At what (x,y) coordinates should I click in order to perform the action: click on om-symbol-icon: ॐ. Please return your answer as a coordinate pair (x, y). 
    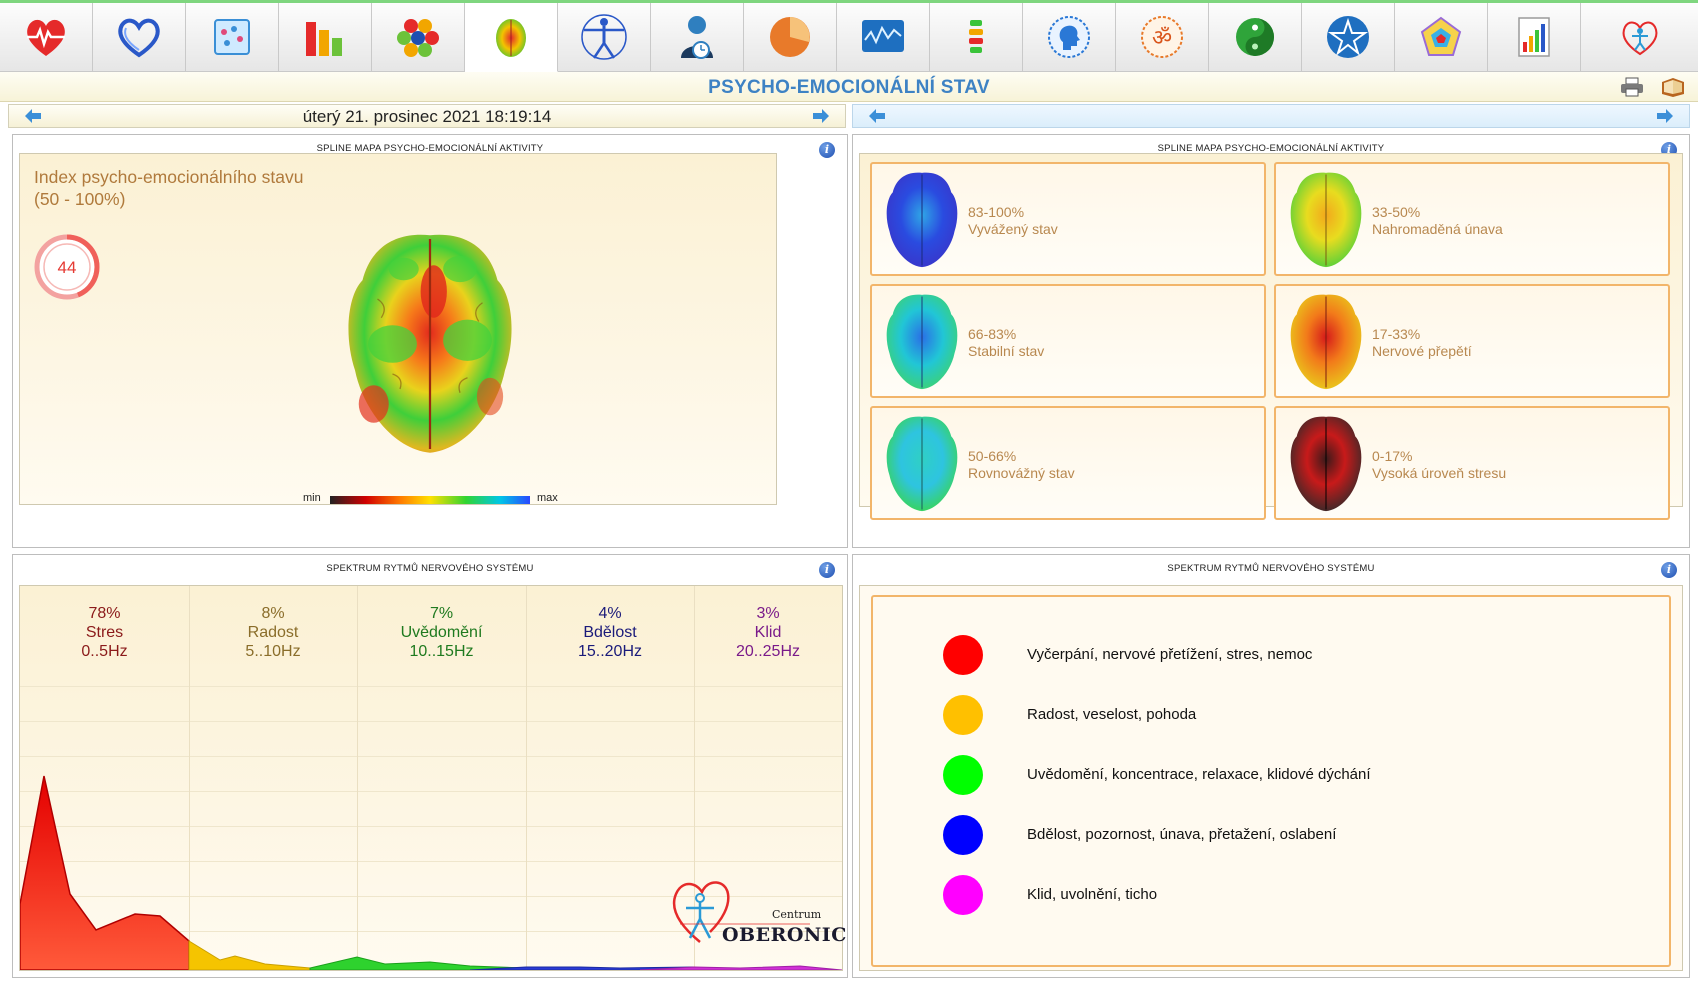
    Looking at the image, I should click on (1162, 37).